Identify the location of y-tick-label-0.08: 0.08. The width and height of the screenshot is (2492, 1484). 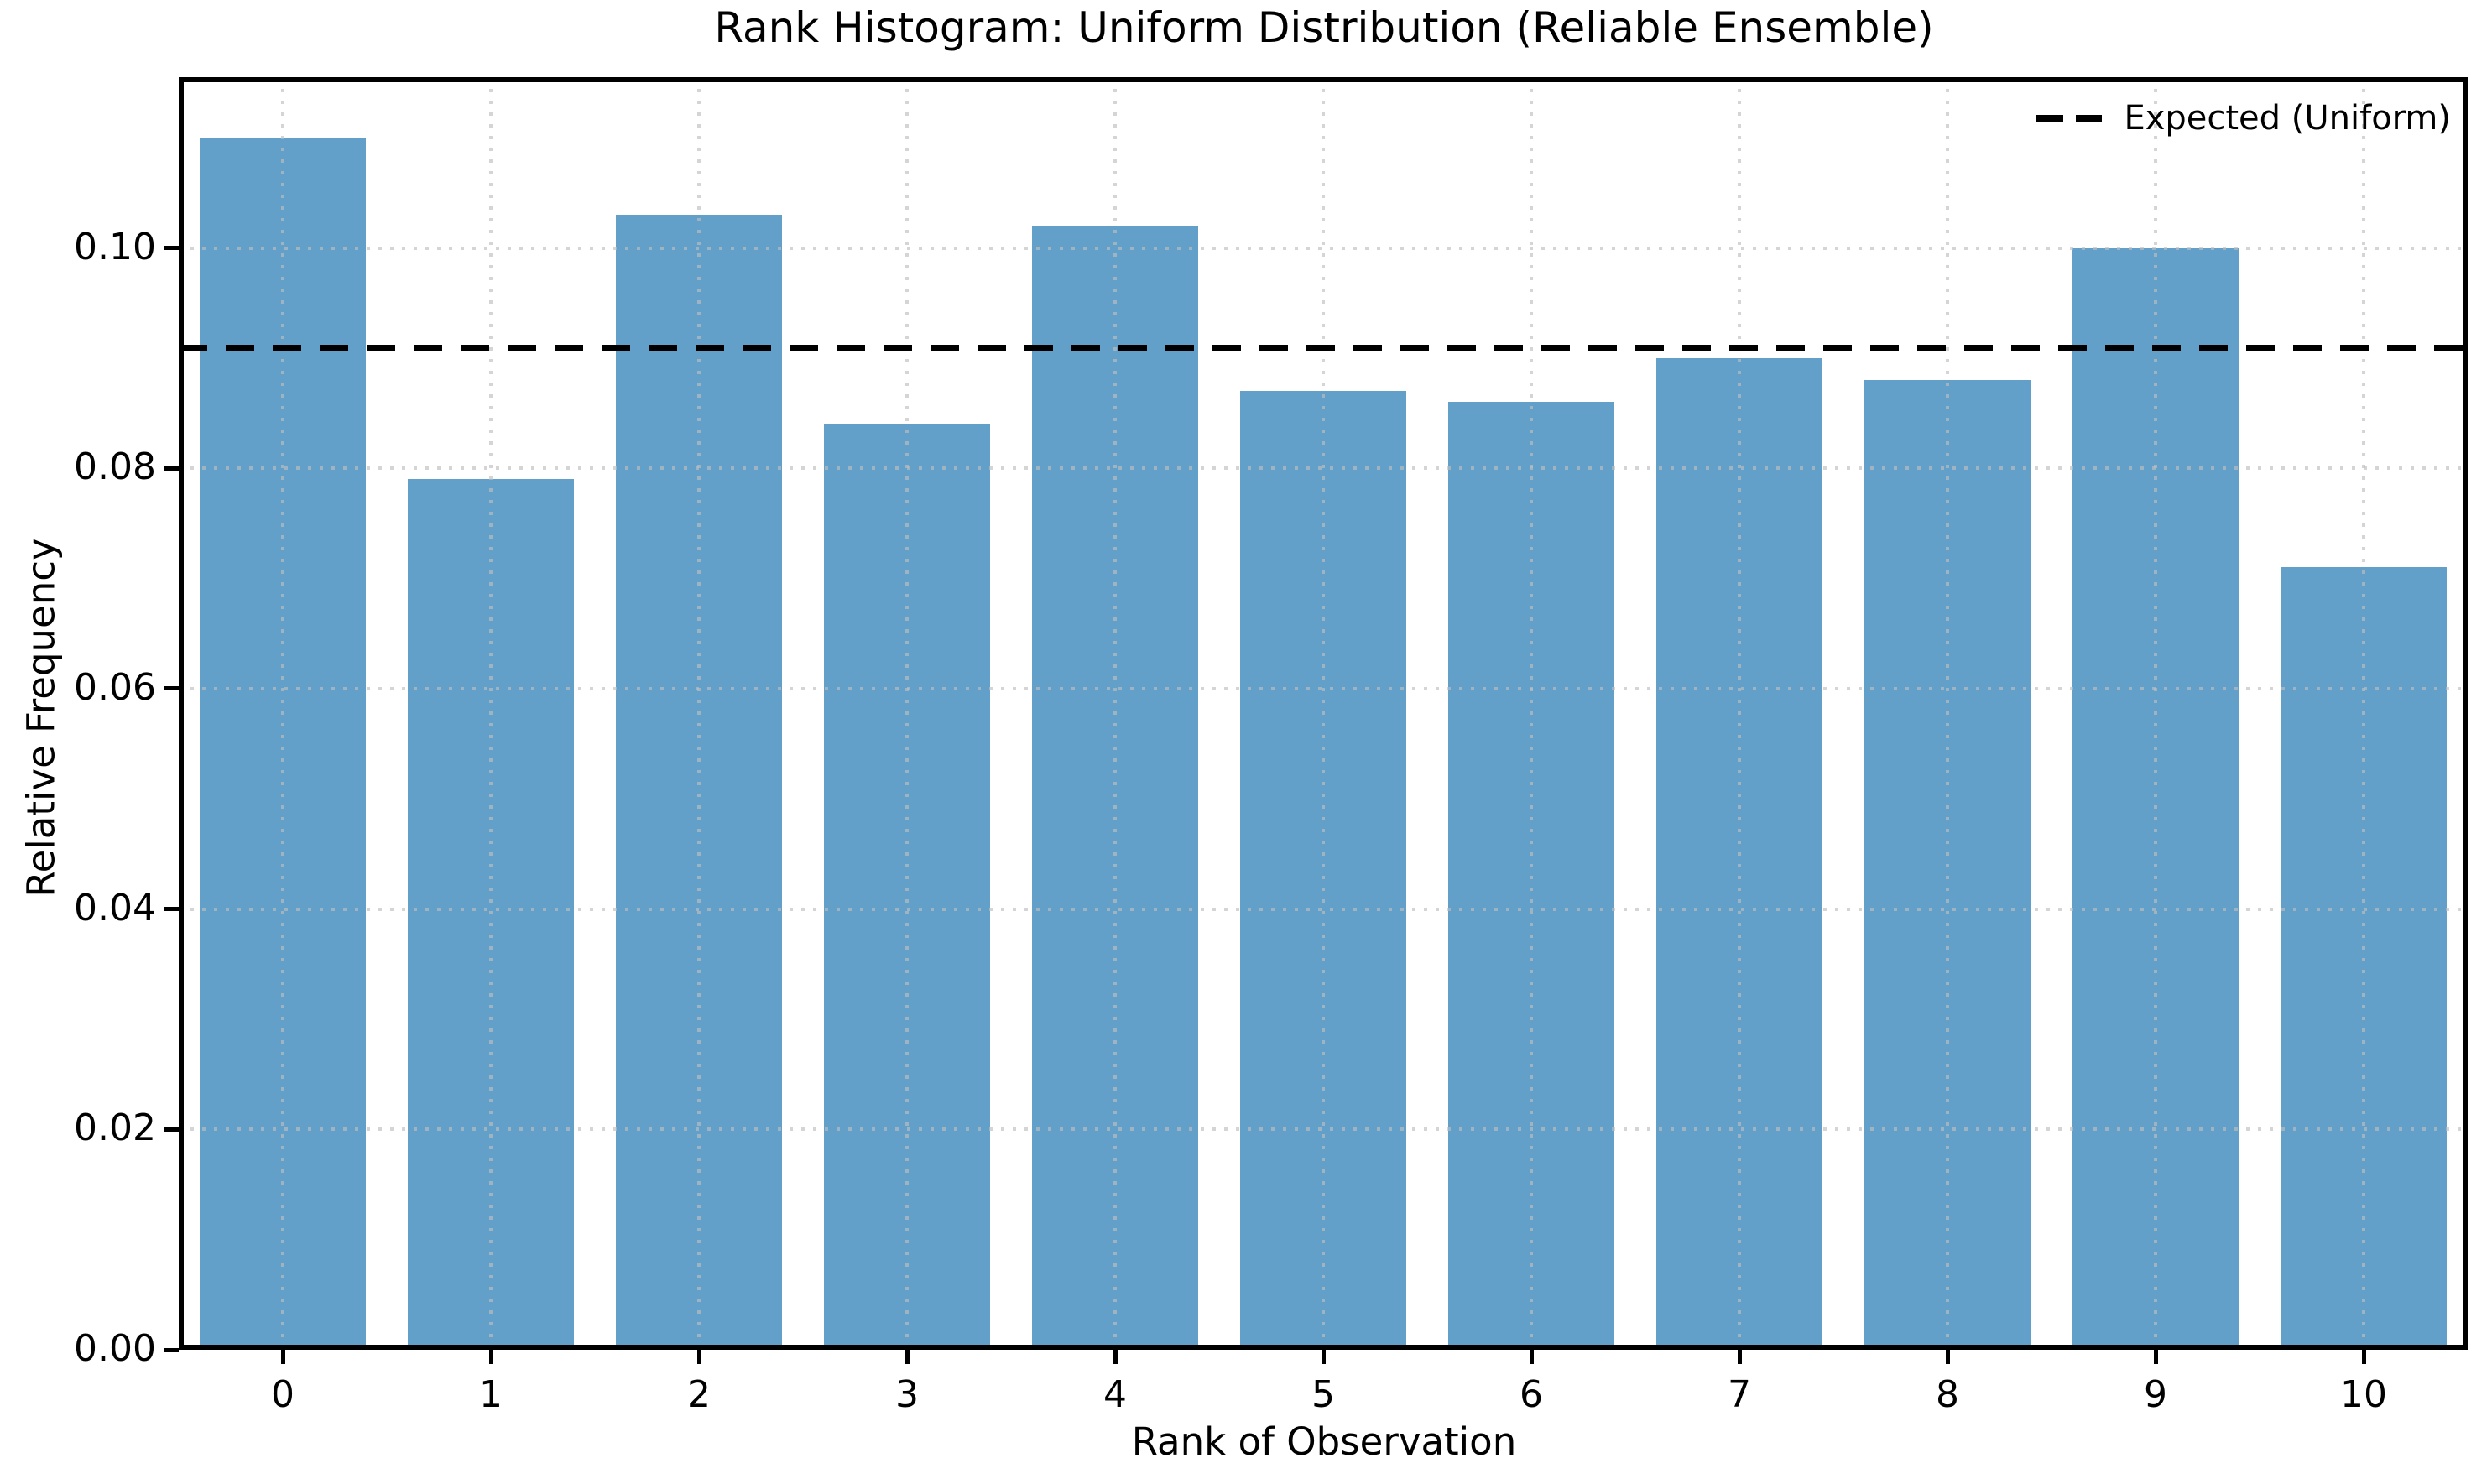
(115, 467).